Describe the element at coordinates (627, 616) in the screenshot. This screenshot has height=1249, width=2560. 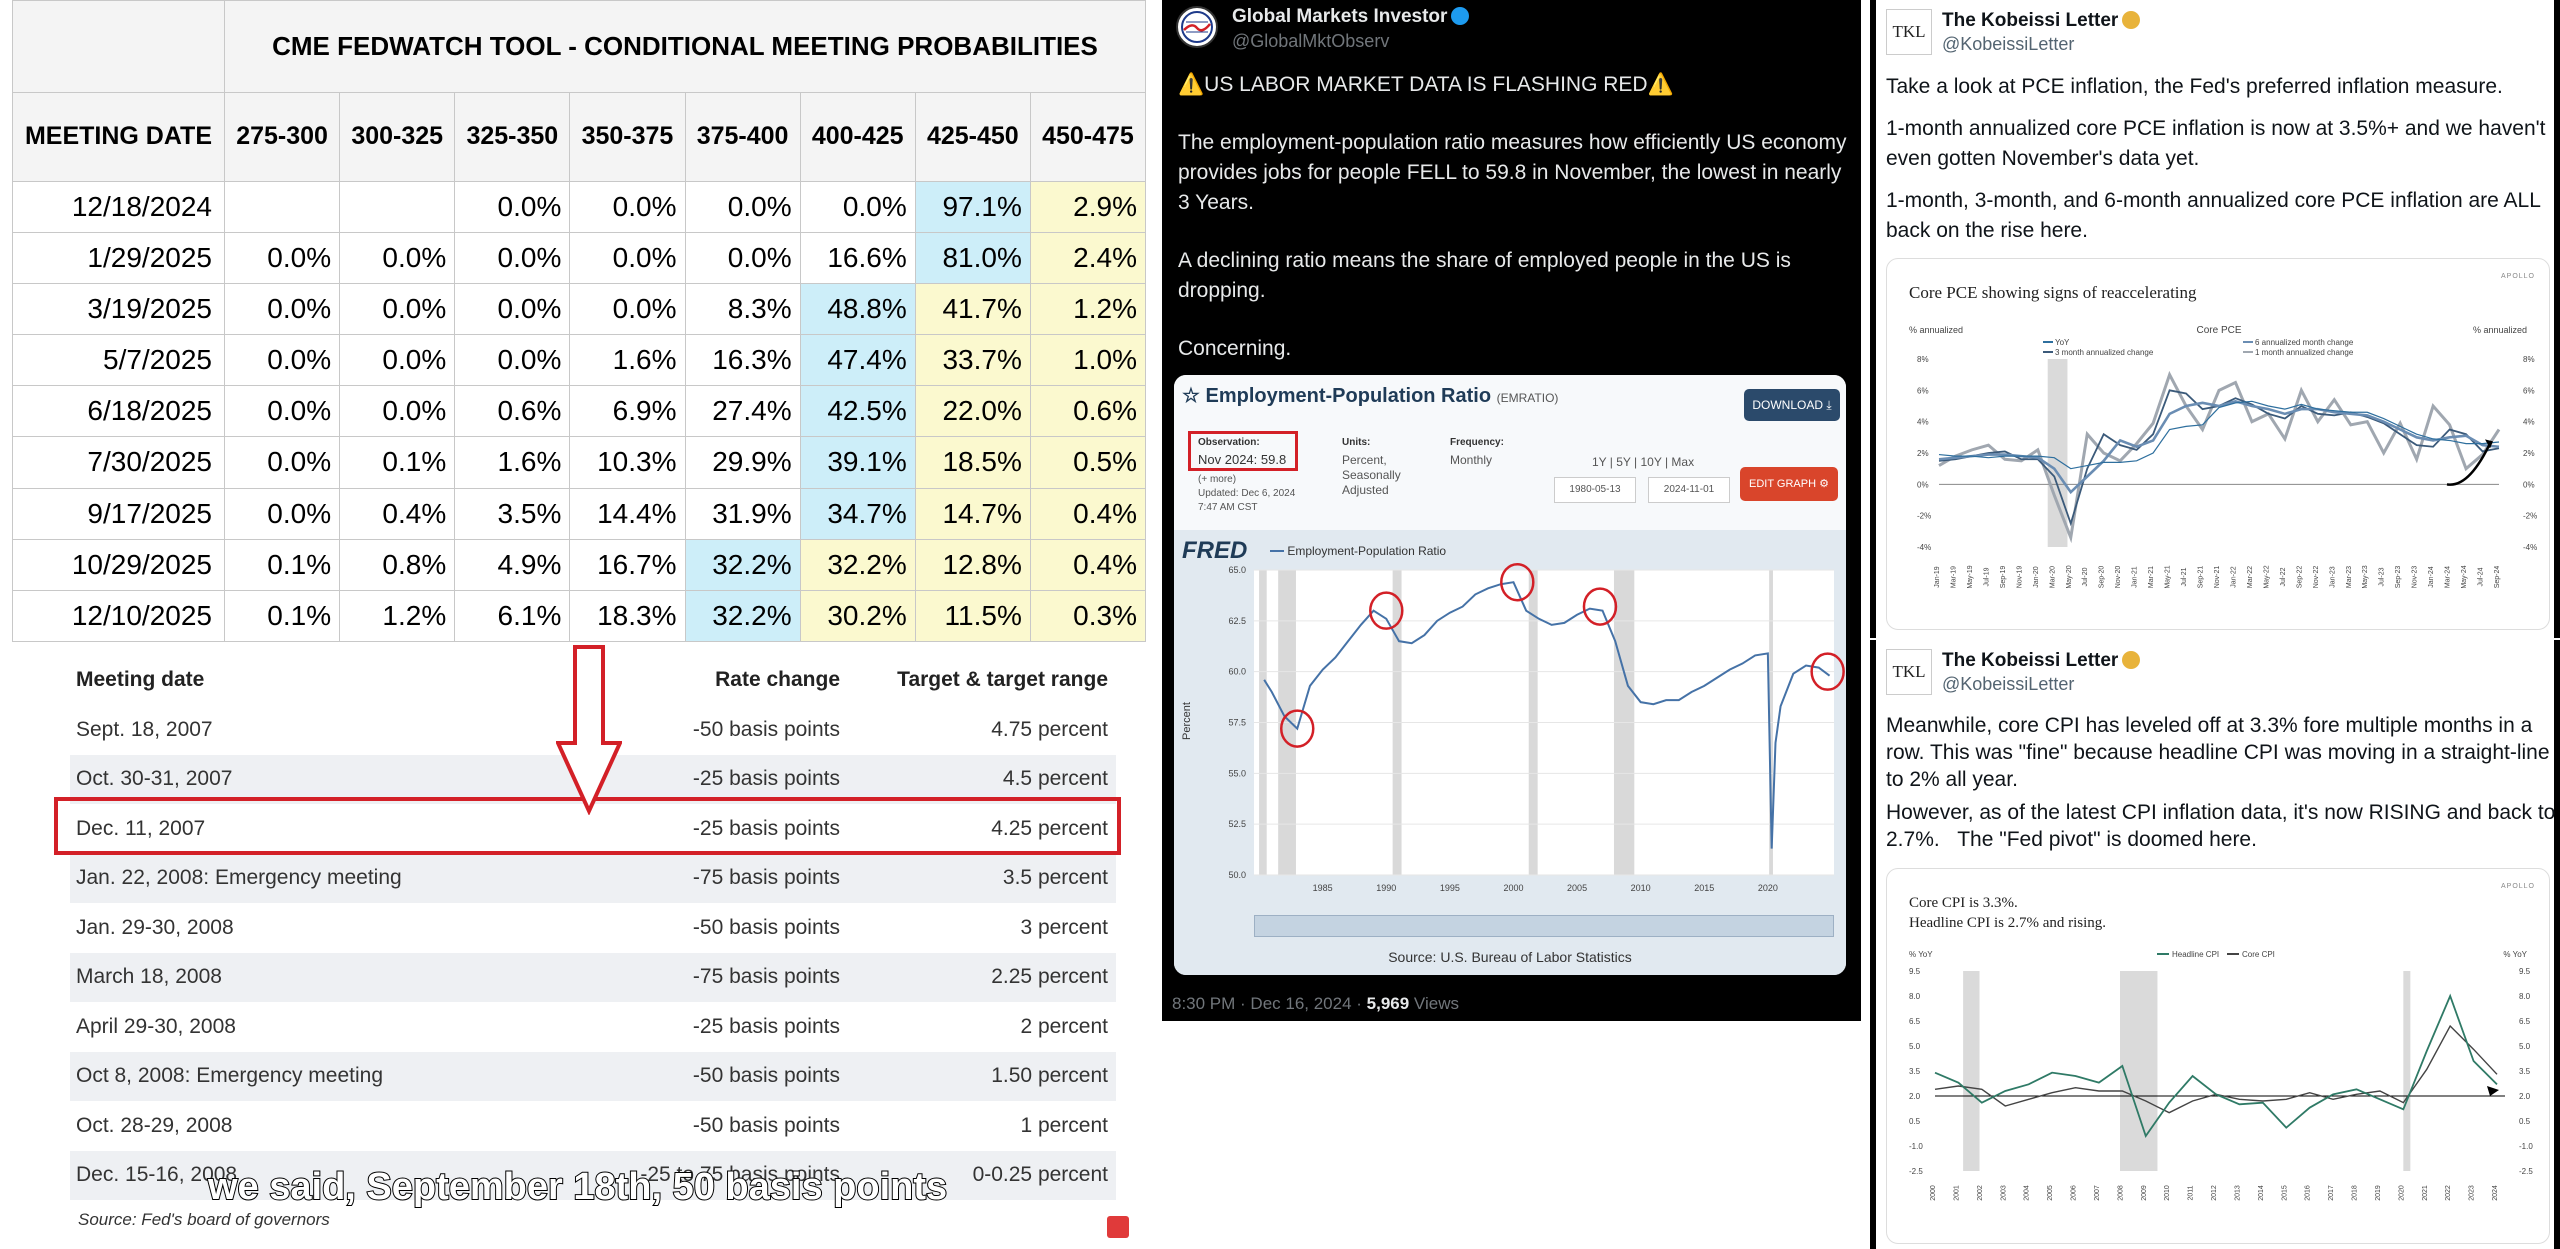
I see `probability-cell: 18.3%` at that location.